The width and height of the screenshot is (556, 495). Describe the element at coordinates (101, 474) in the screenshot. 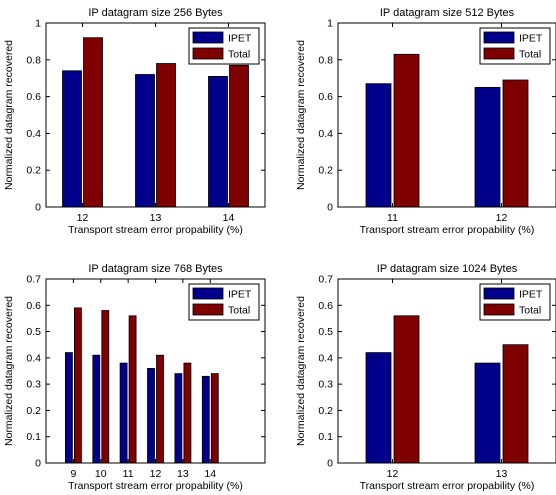

I see `x-tick-label: 10` at that location.